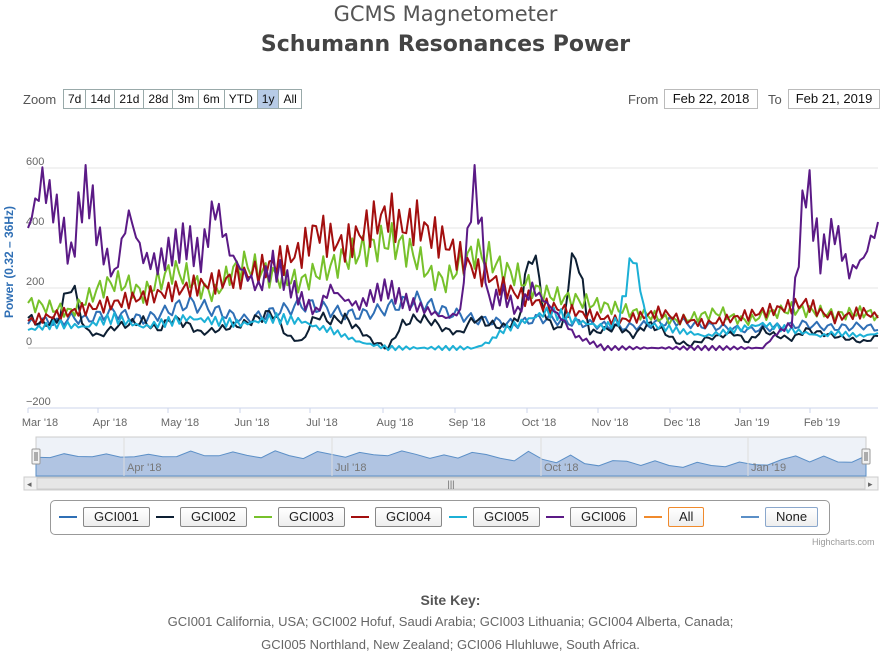  What do you see at coordinates (268, 99) in the screenshot?
I see `zoom-button-1y: 1y` at bounding box center [268, 99].